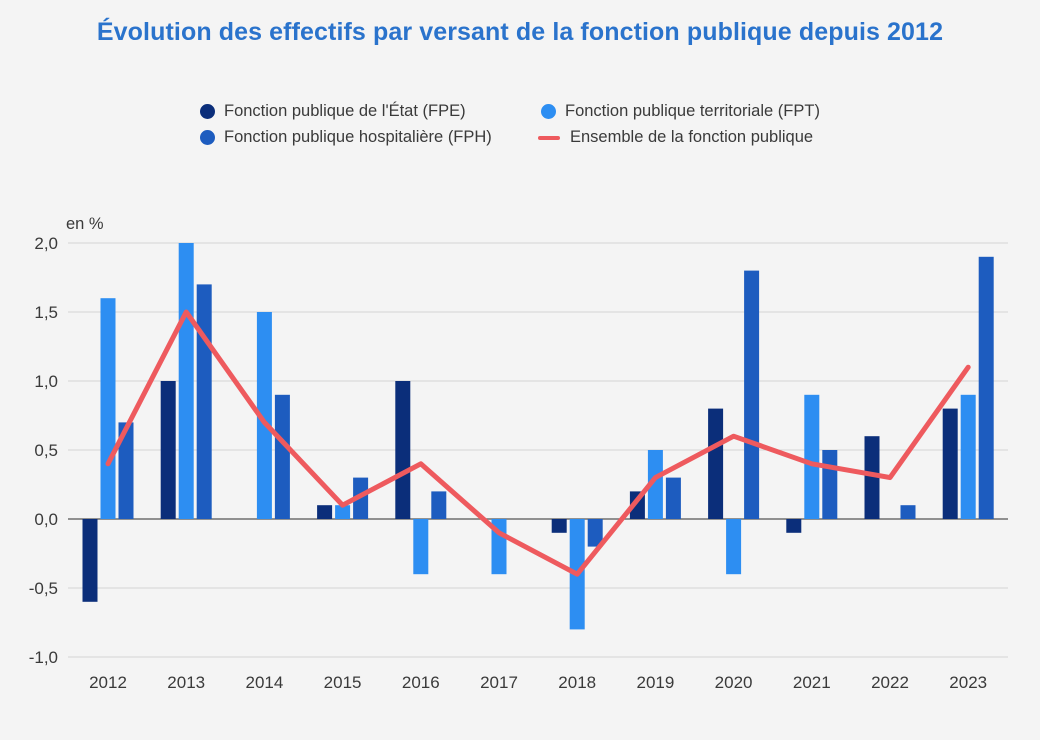 Image resolution: width=1040 pixels, height=740 pixels. What do you see at coordinates (499, 682) in the screenshot?
I see `x-tick-label: 2017` at bounding box center [499, 682].